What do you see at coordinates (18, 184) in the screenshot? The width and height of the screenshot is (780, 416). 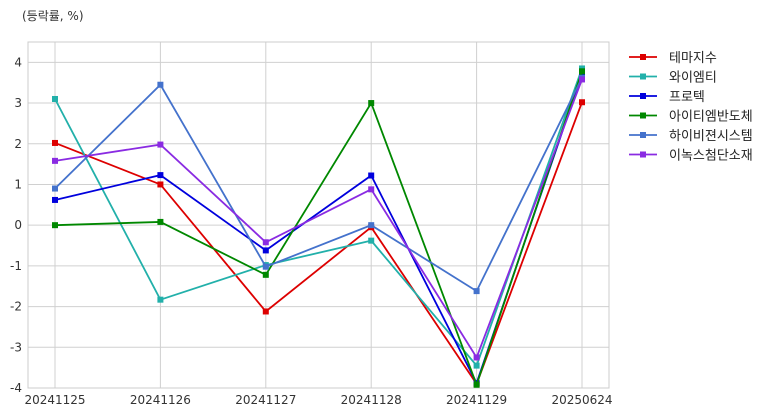 I see `y-tick-label: 1` at bounding box center [18, 184].